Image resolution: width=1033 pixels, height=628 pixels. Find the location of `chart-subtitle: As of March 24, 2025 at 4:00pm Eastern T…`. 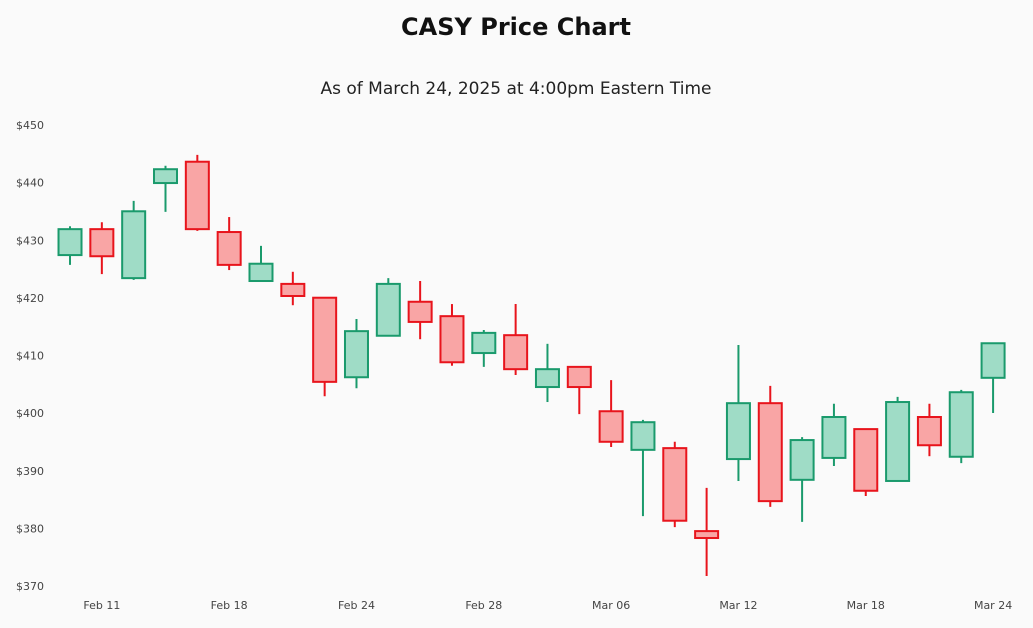

chart-subtitle: As of March 24, 2025 at 4:00pm Eastern T… is located at coordinates (515, 89).